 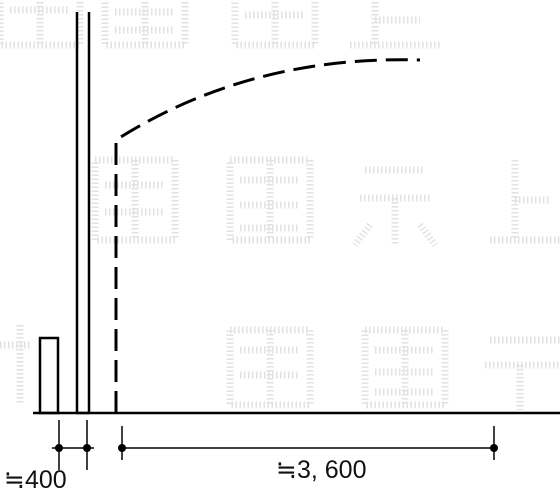 What do you see at coordinates (49, 375) in the screenshot?
I see `fence-post` at bounding box center [49, 375].